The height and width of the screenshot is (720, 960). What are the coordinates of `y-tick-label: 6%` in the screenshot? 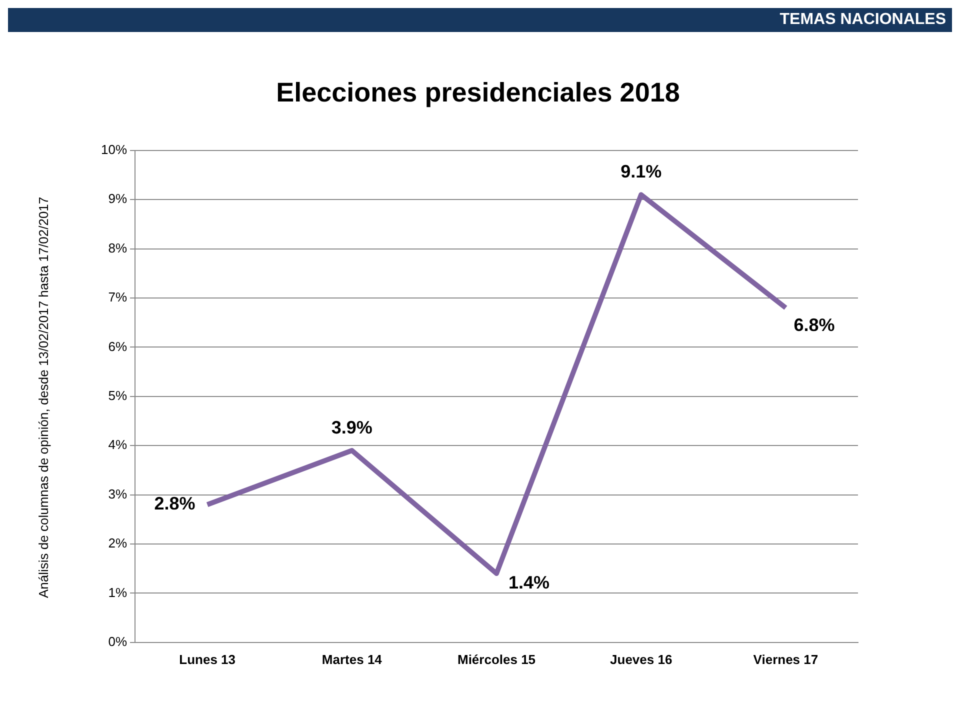 It's located at (118, 346).